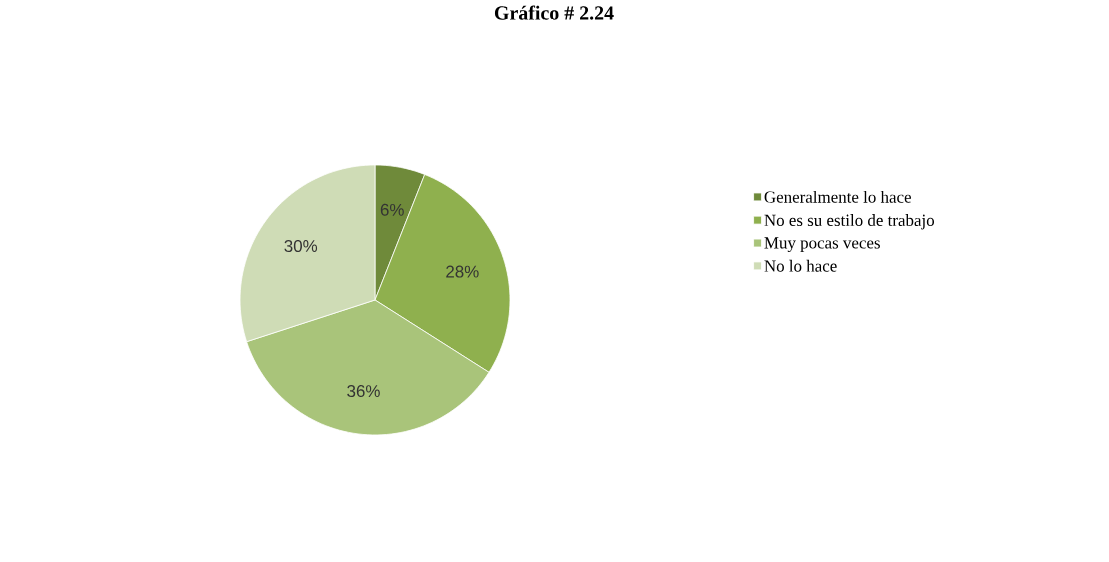 This screenshot has height=562, width=1109. I want to click on legend-label: Muy pocas veces, so click(822, 245).